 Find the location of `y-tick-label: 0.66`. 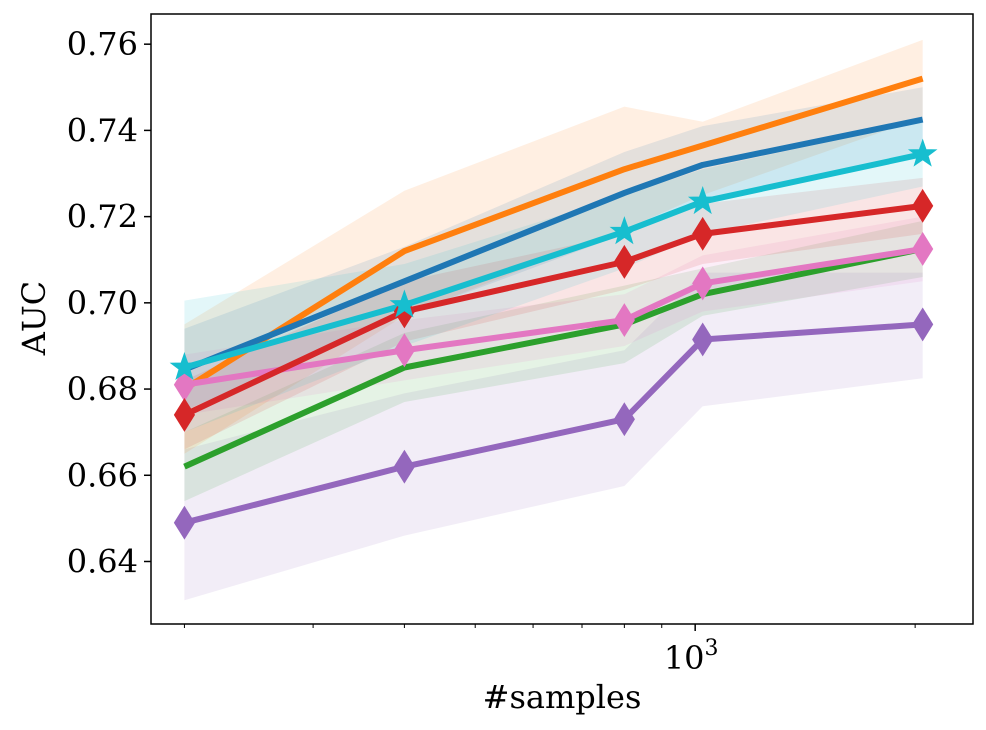

y-tick-label: 0.66 is located at coordinates (102, 475).